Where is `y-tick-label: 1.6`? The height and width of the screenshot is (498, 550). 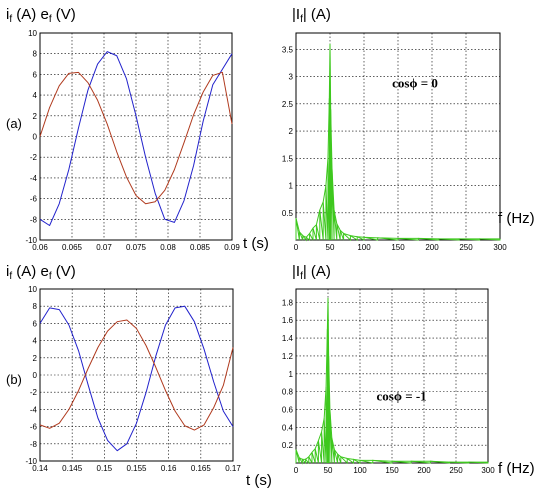 y-tick-label: 1.6 is located at coordinates (288, 320).